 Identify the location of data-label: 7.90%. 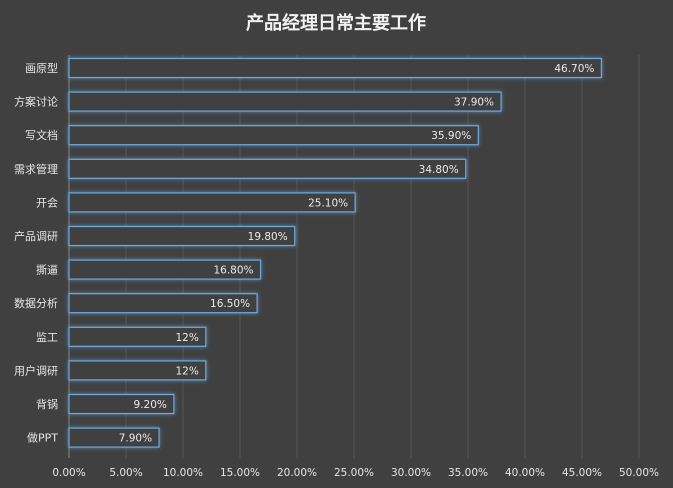
(135, 439).